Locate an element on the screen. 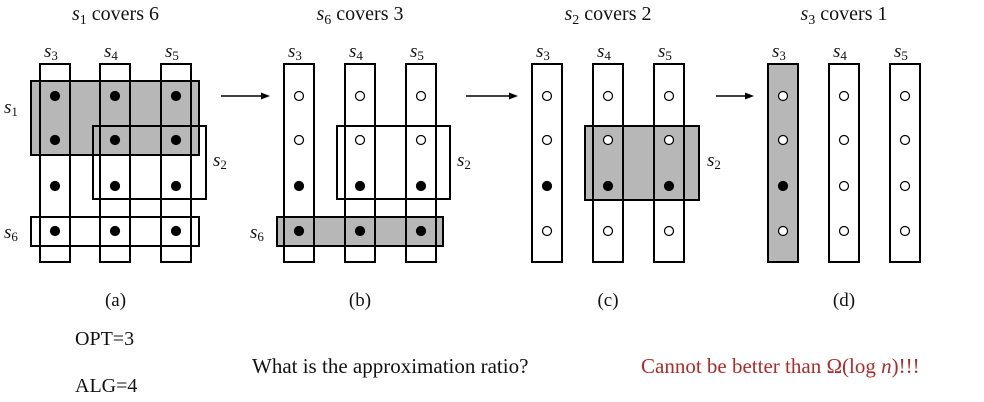 The width and height of the screenshot is (984, 402). column-label-1-2: s5 is located at coordinates (417, 52).